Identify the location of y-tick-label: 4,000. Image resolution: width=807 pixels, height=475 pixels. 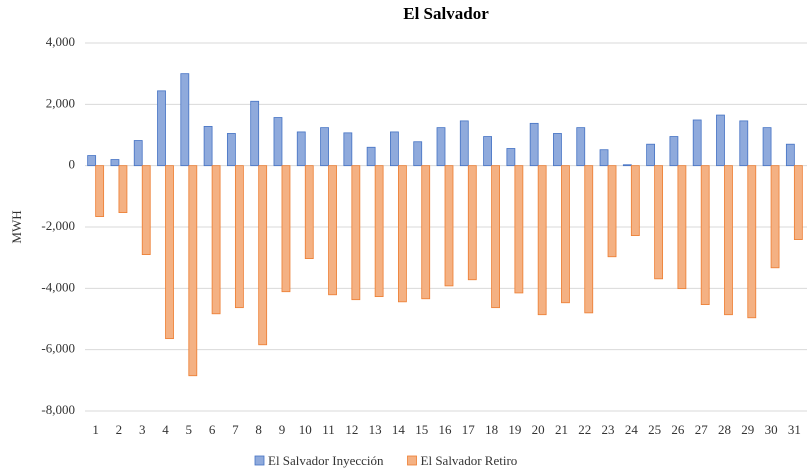
(60, 41).